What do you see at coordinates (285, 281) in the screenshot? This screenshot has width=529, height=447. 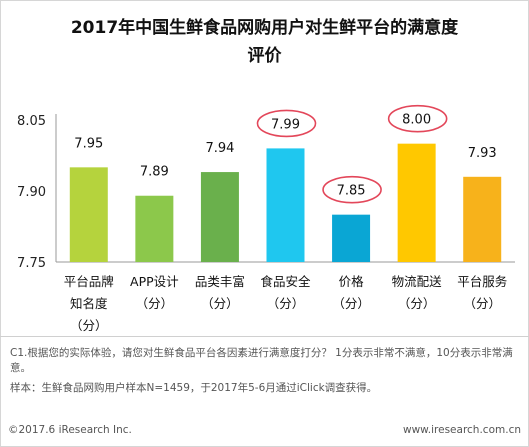 I see `x-tick-label: 食品安全` at bounding box center [285, 281].